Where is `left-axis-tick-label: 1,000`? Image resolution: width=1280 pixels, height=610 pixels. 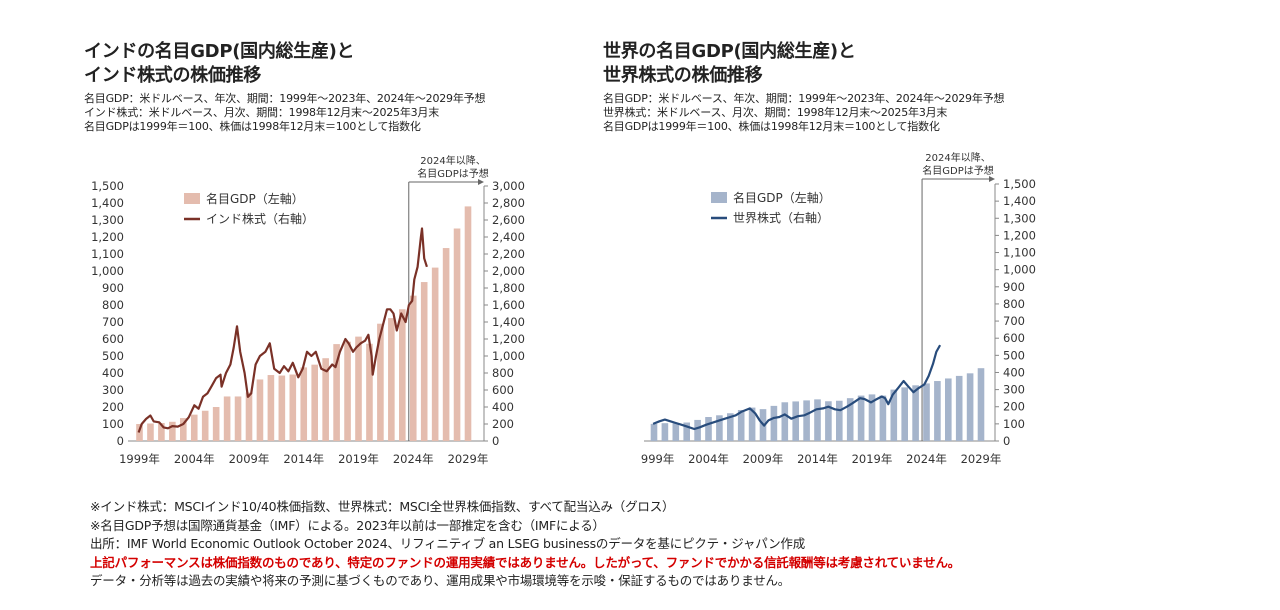
left-axis-tick-label: 1,000 is located at coordinates (107, 271).